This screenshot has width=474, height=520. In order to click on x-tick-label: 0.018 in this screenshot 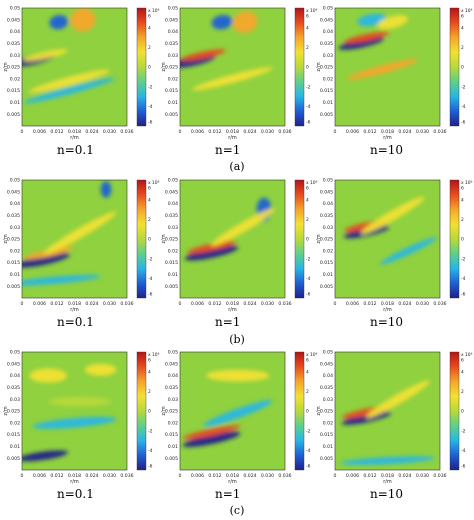, I will do `click(74, 304)`.